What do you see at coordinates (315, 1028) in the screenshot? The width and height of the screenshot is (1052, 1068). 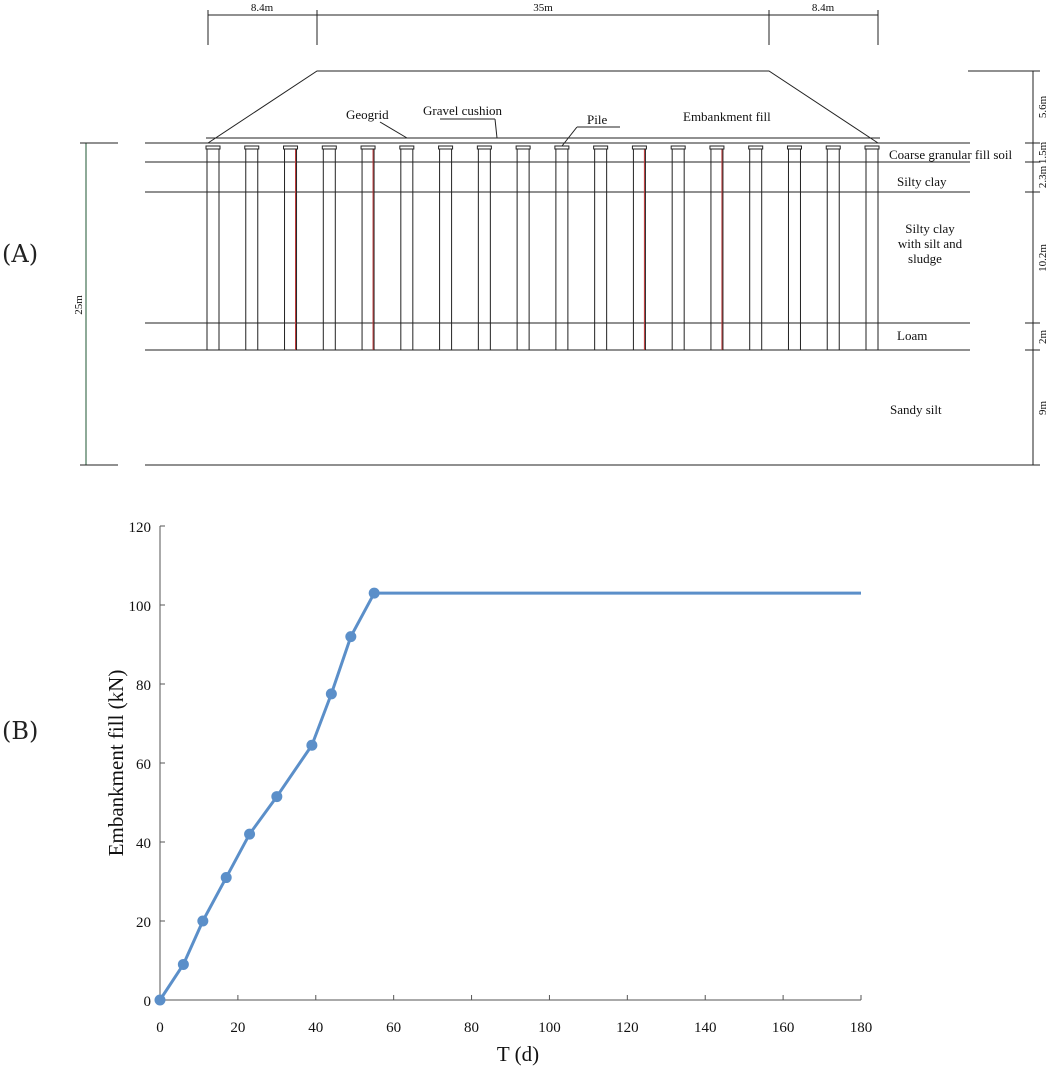 I see `x-tick-label: 40` at bounding box center [315, 1028].